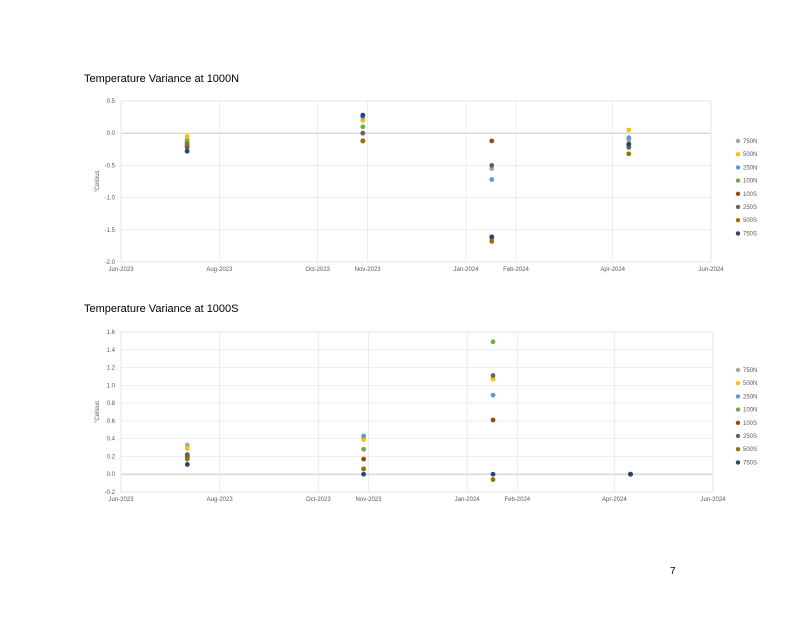 The width and height of the screenshot is (800, 619). Describe the element at coordinates (111, 386) in the screenshot. I see `y-tick-label: 1.0` at that location.